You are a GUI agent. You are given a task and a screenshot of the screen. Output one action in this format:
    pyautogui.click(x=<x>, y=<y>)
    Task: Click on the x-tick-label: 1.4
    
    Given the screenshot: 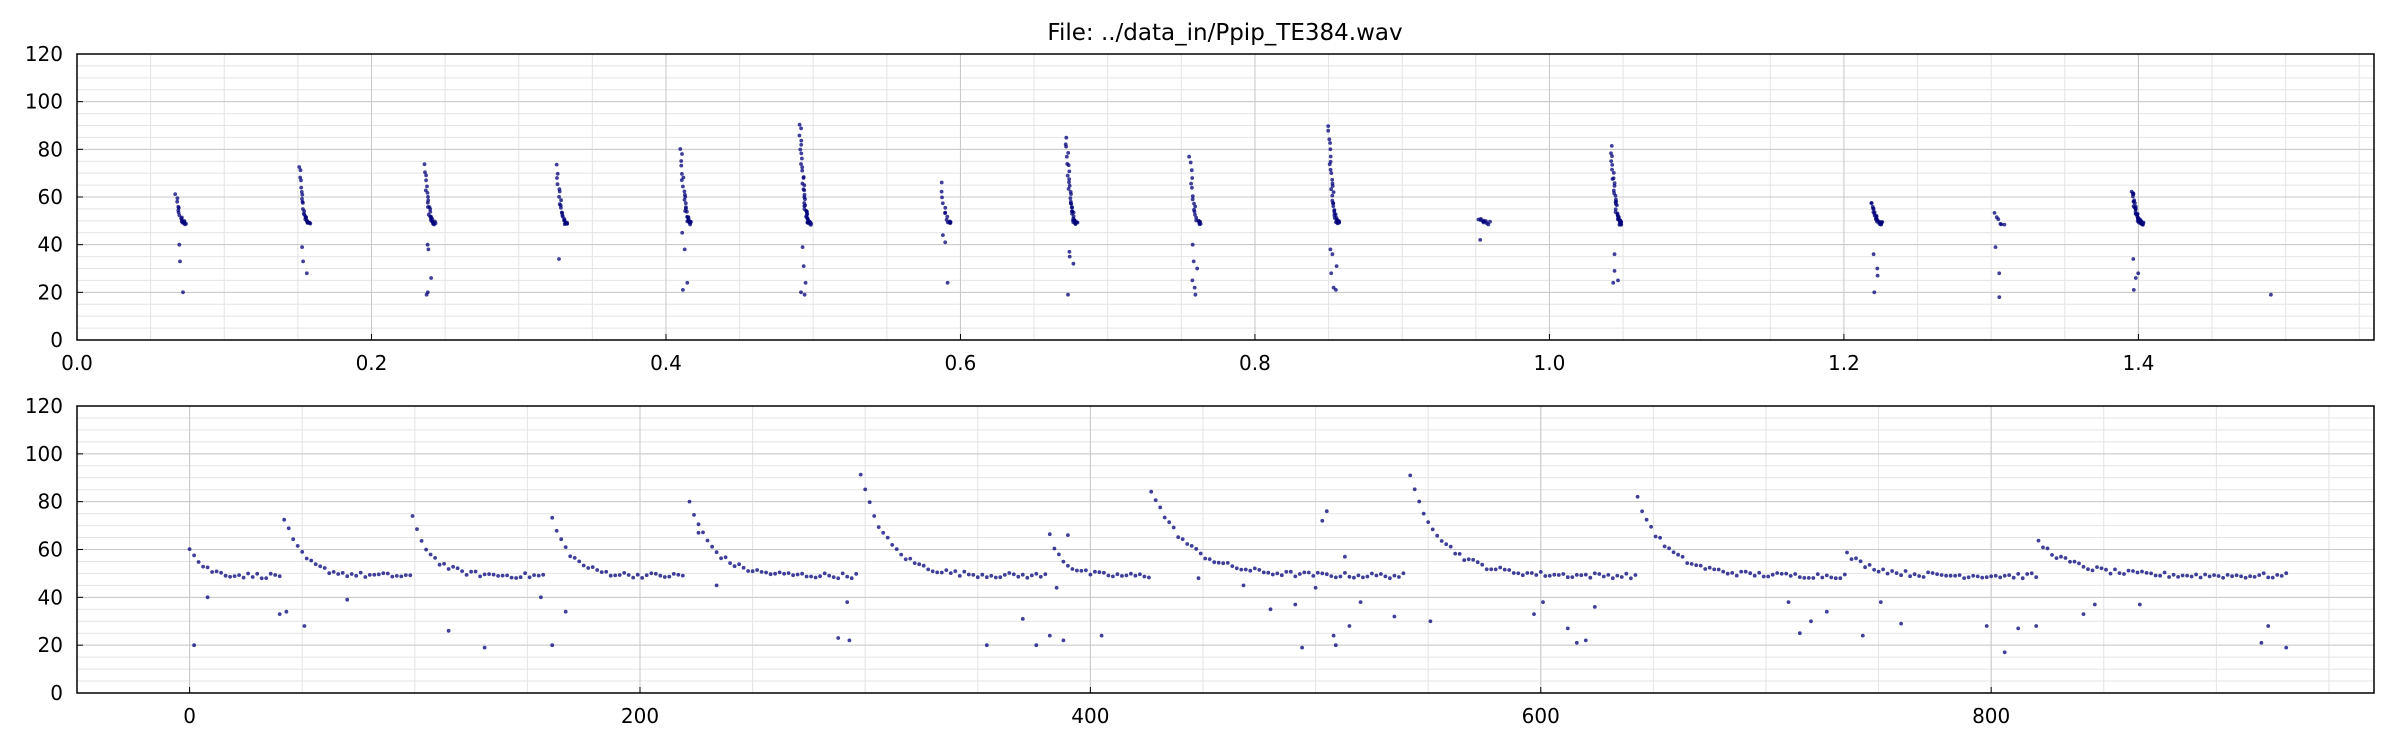 What is the action you would take?
    pyautogui.click(x=2139, y=363)
    